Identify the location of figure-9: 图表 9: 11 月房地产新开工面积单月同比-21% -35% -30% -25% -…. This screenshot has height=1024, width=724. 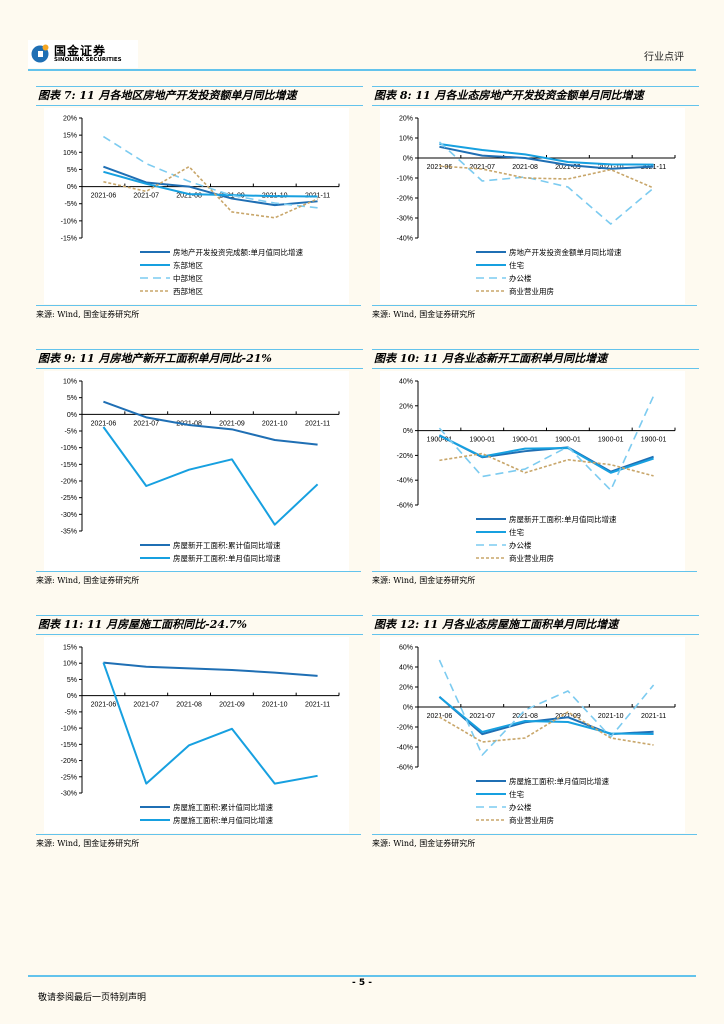
(199, 469).